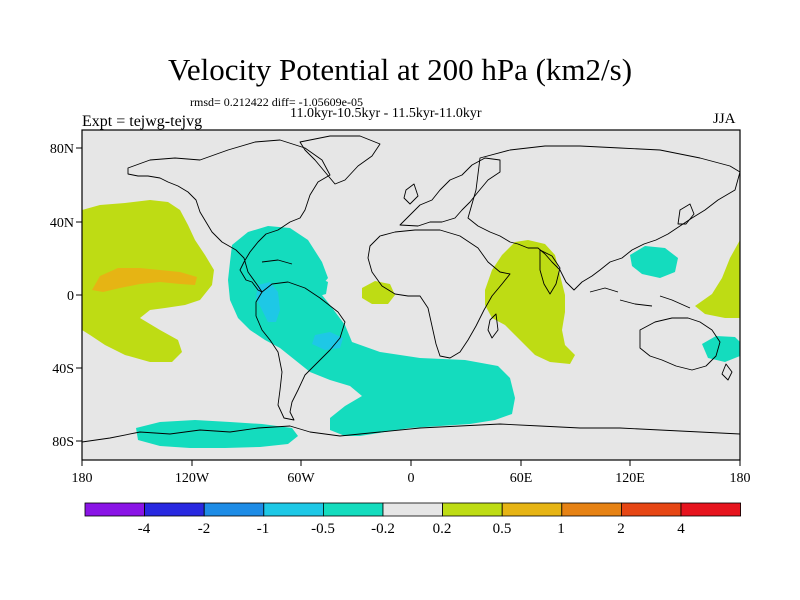 Image resolution: width=800 pixels, height=600 pixels. What do you see at coordinates (144, 280) in the screenshot?
I see `region-central-pacific-core` at bounding box center [144, 280].